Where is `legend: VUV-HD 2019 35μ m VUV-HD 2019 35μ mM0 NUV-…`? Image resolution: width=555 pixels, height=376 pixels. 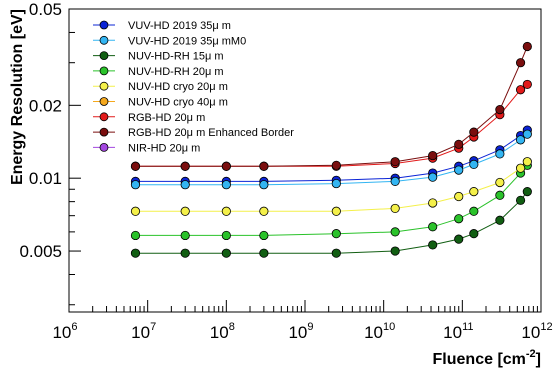
legend: VUV-HD 2019 35μ m VUV-HD 2019 35μ mM0 NUV-… is located at coordinates (193, 87).